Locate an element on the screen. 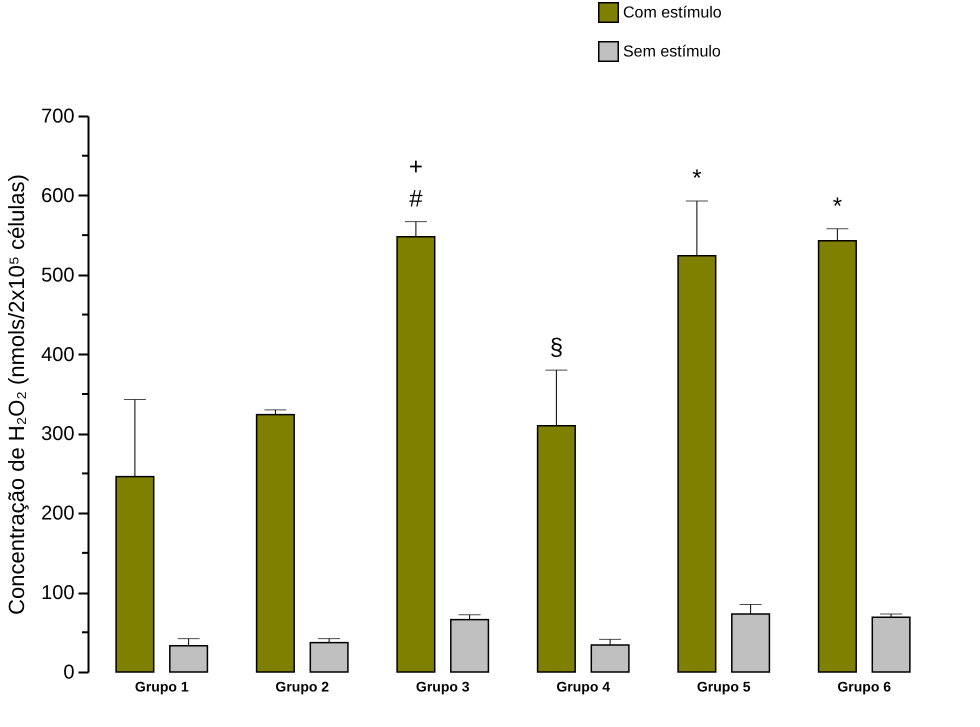 This screenshot has width=980, height=727. x-tick-label: Grupo 3 is located at coordinates (443, 686).